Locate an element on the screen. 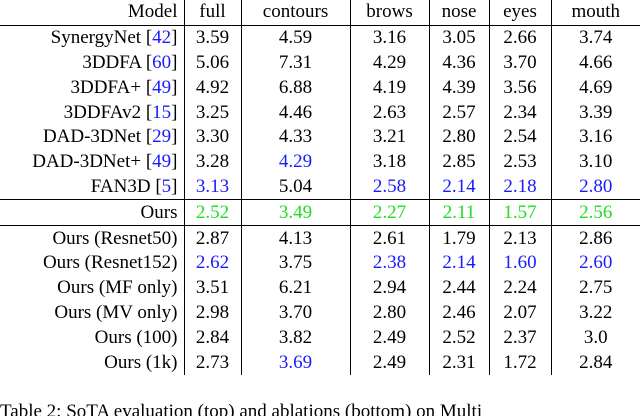  model-name-cell: 3DDFA [60] is located at coordinates (92, 63).